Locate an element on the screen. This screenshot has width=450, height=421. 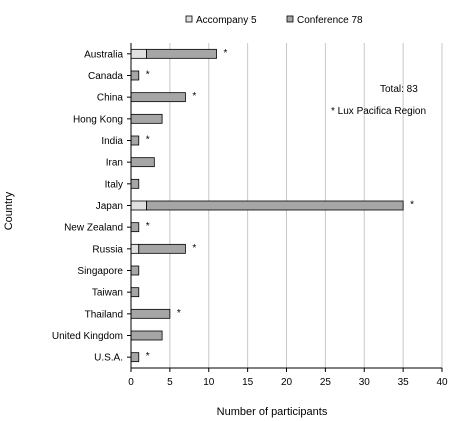
x-tick-label: 30 is located at coordinates (365, 382).